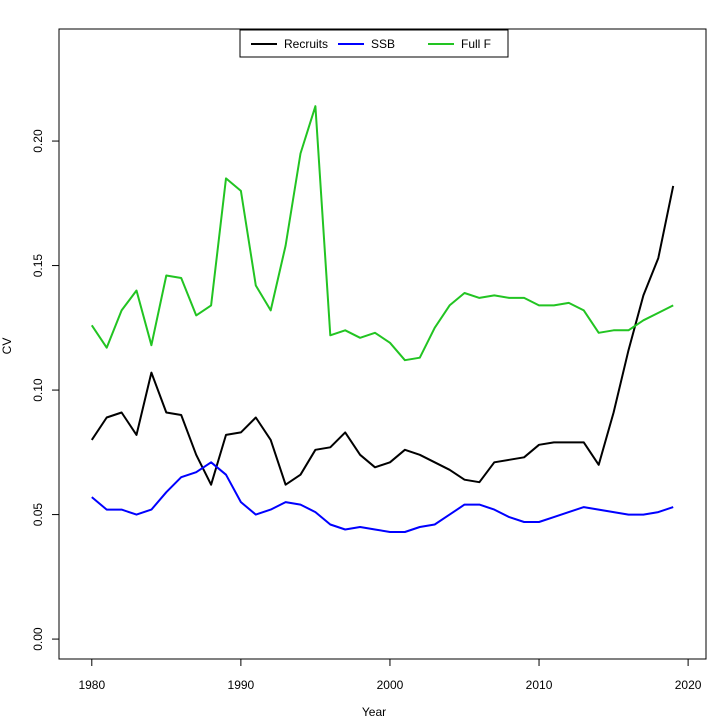  What do you see at coordinates (38, 141) in the screenshot?
I see `y-tick-label: 0.20` at bounding box center [38, 141].